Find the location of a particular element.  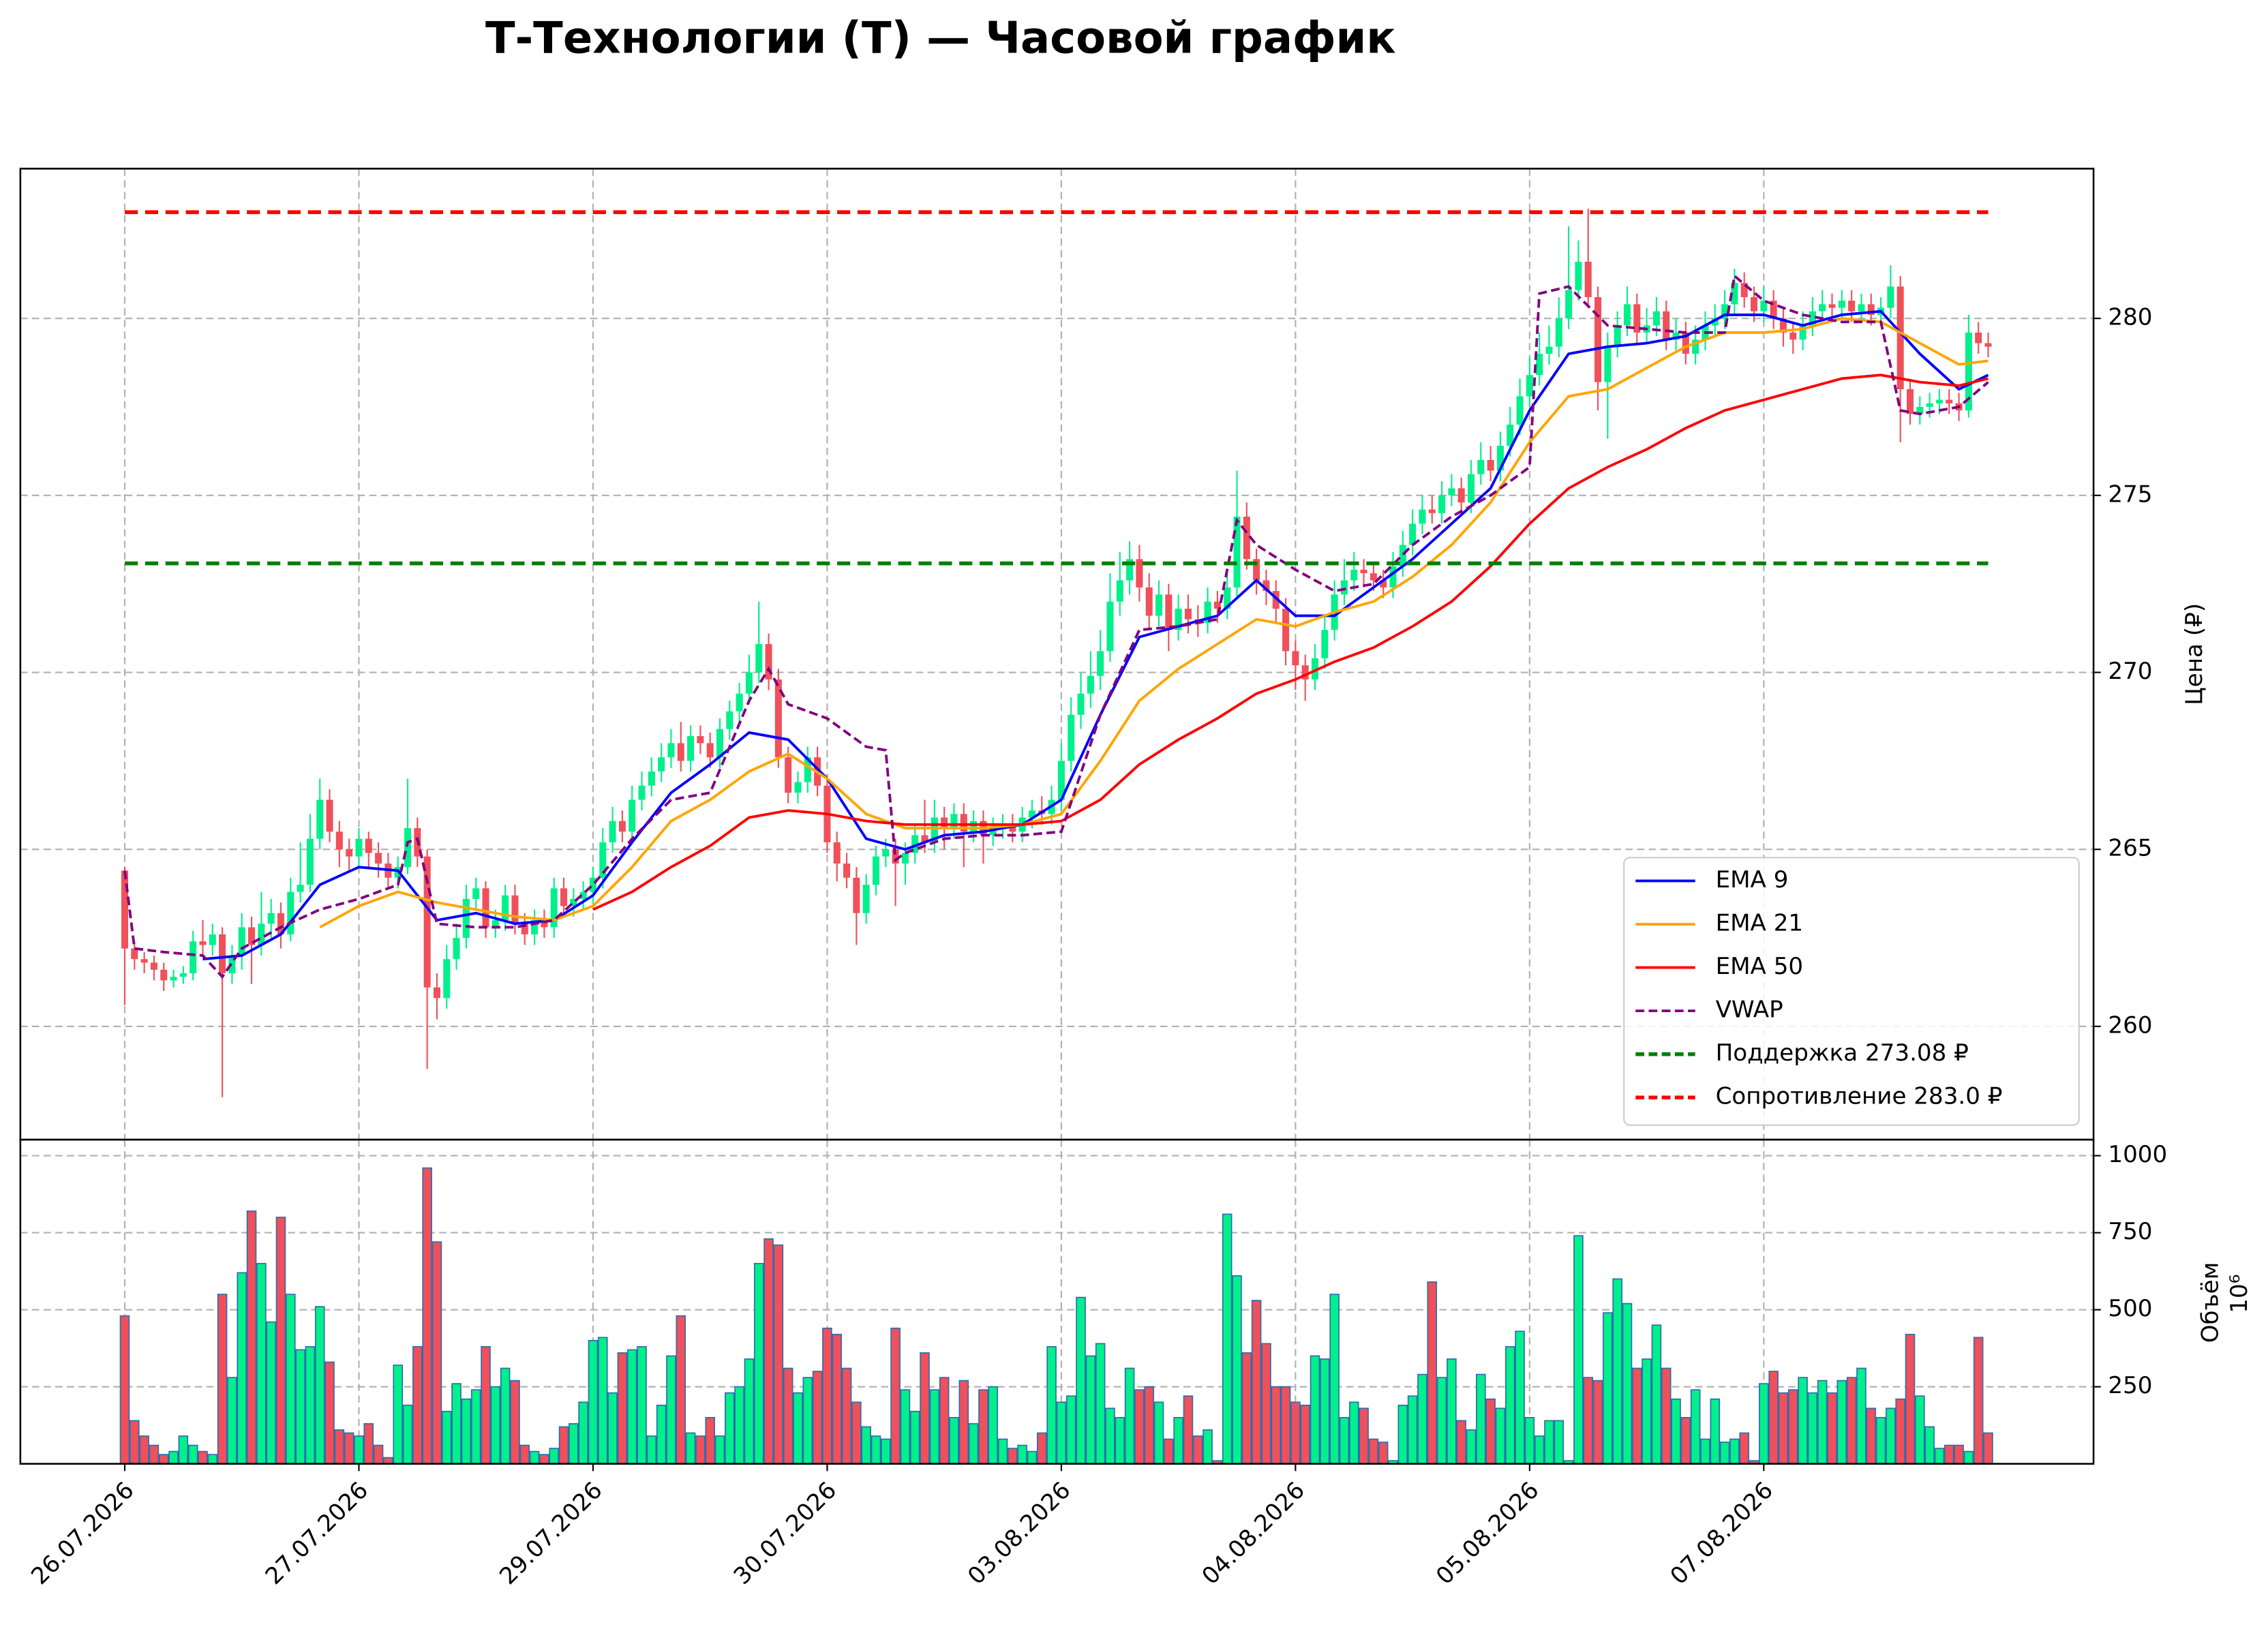

x-tick-label: 26.07.2026 is located at coordinates (83, 1533).